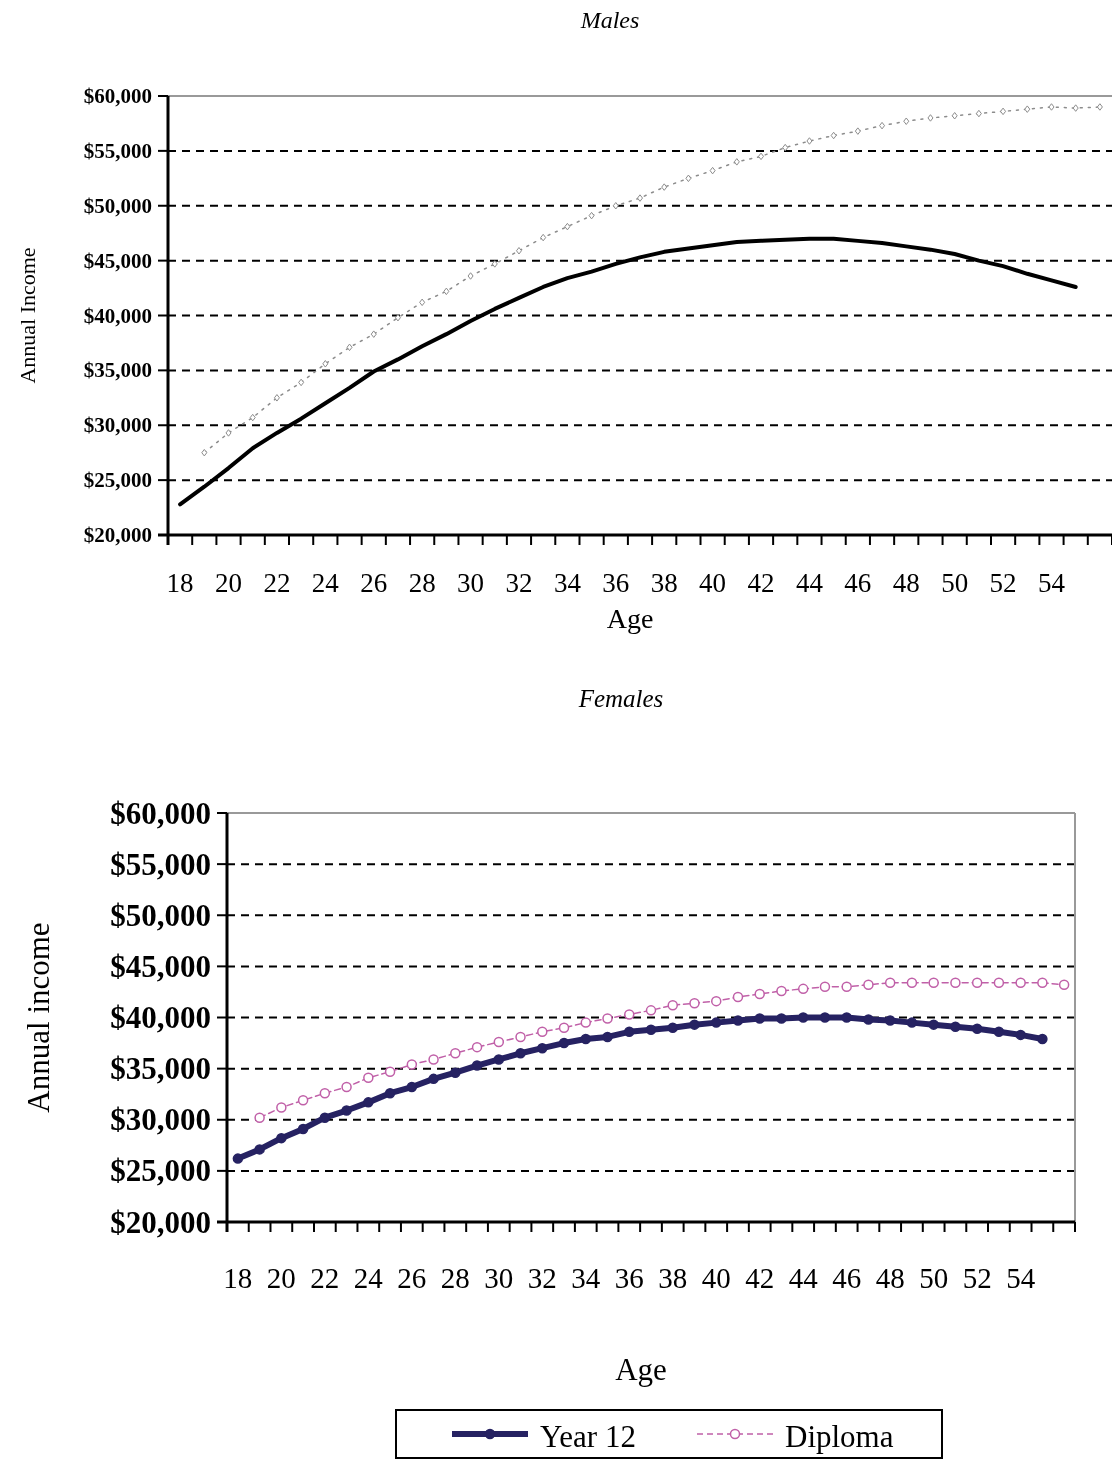 This screenshot has height=1461, width=1112. I want to click on x-tick-label: 48, so click(906, 583).